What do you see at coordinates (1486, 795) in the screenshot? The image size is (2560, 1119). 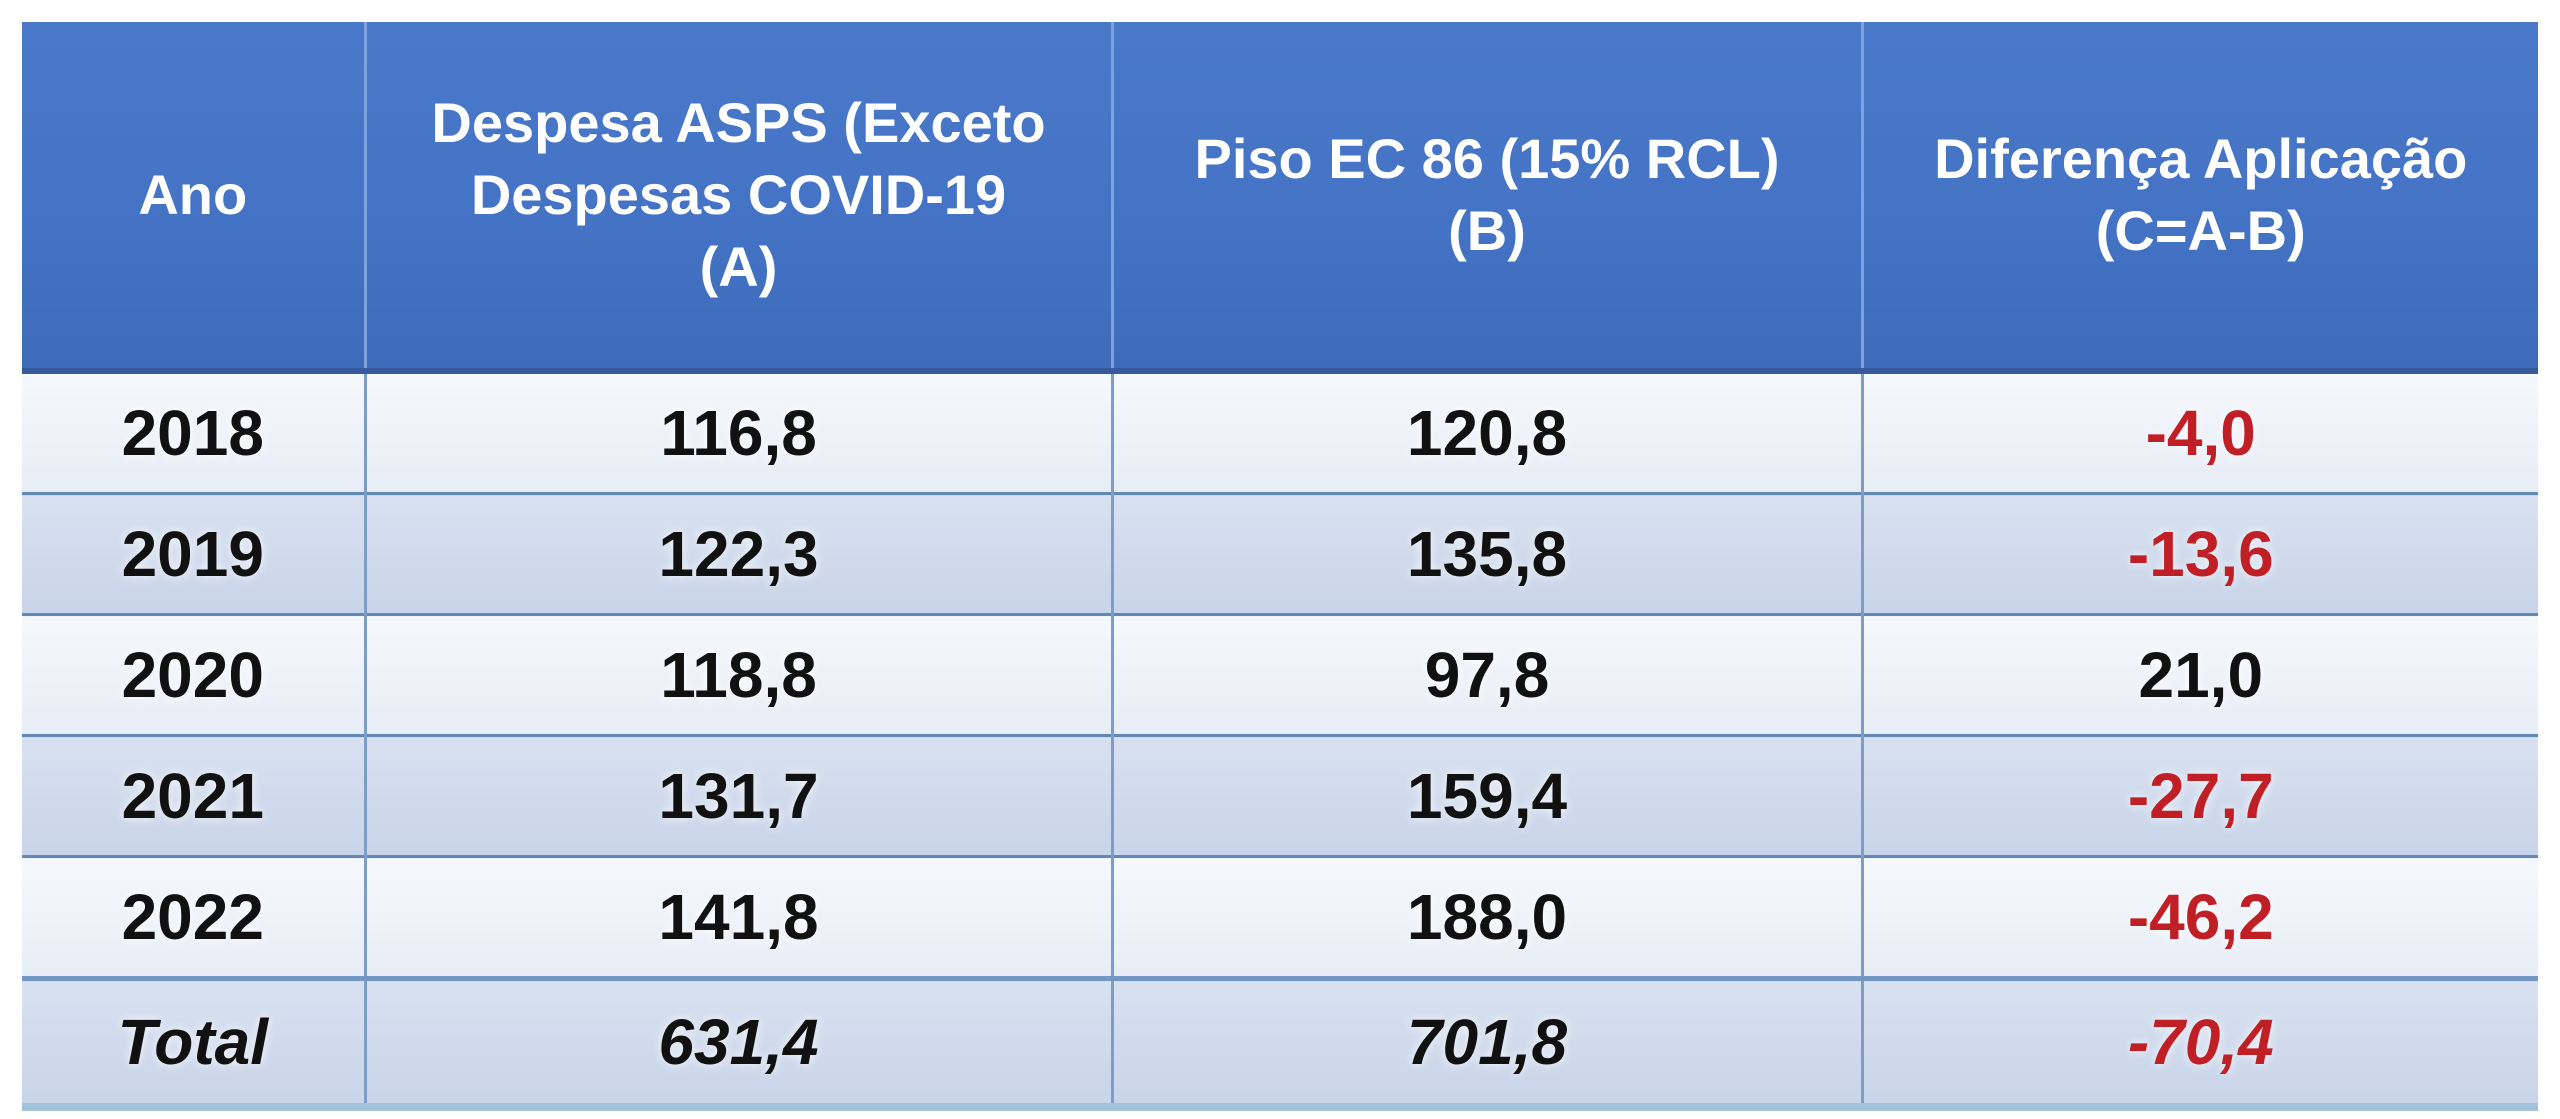 I see `cell-piso: 159,4` at bounding box center [1486, 795].